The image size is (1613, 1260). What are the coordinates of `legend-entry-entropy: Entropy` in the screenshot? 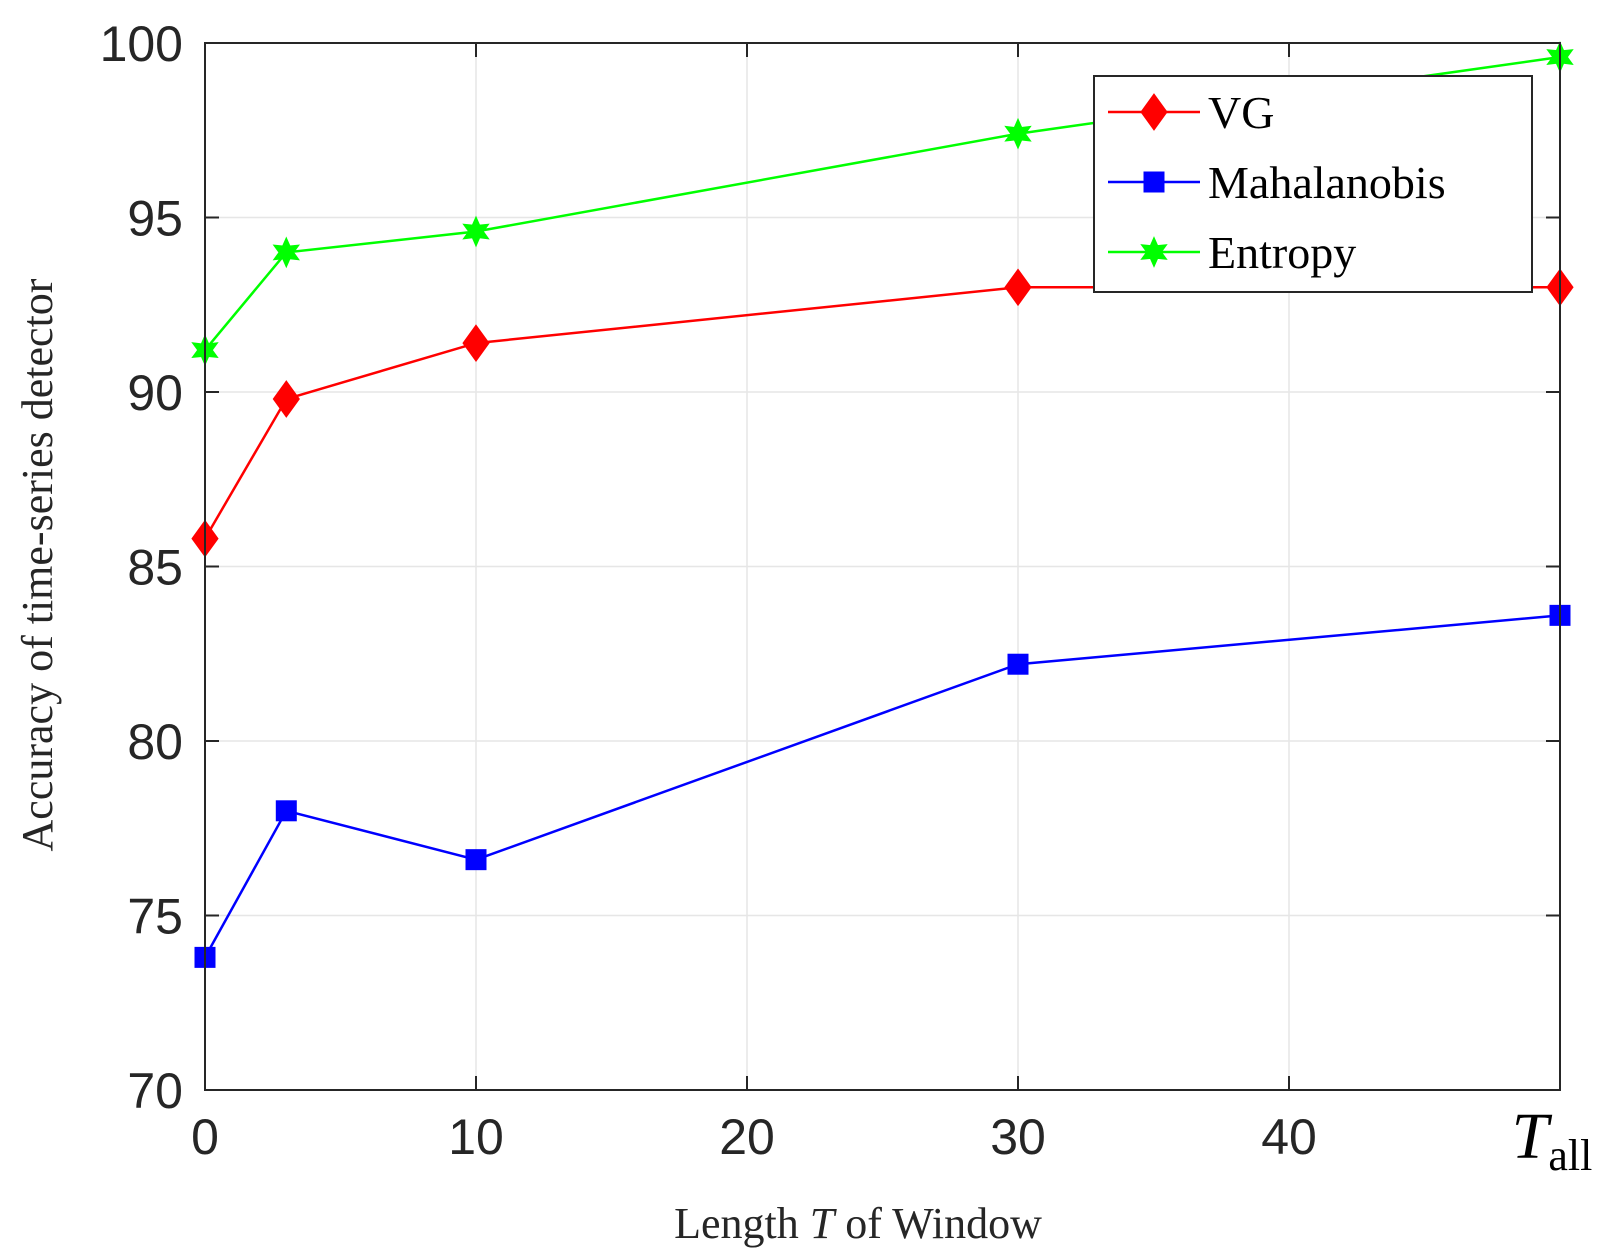 It's located at (1232, 252).